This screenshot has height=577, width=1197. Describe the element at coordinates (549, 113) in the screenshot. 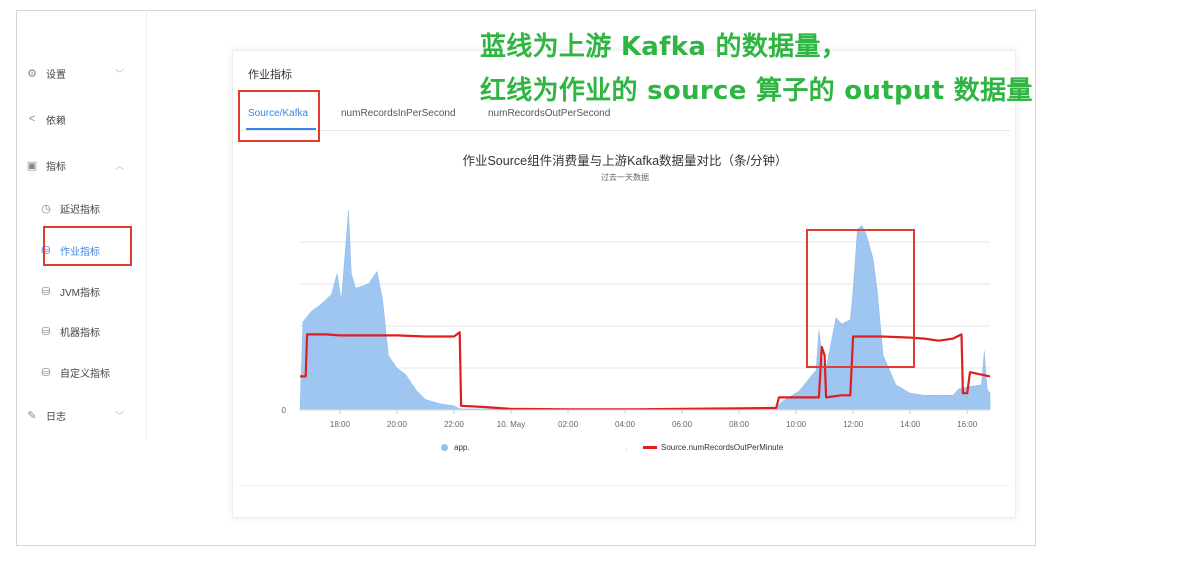

I see `tab-num-records-out: numRecordsOutPerSecond` at that location.